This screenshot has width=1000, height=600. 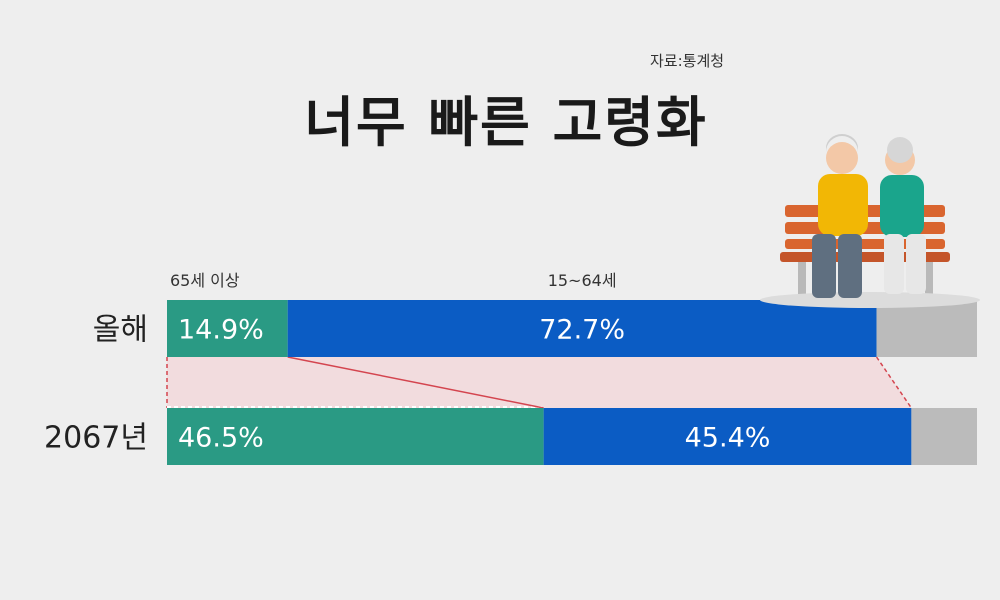 What do you see at coordinates (221, 438) in the screenshot?
I see `value-label-2067-65plus: 46.5%` at bounding box center [221, 438].